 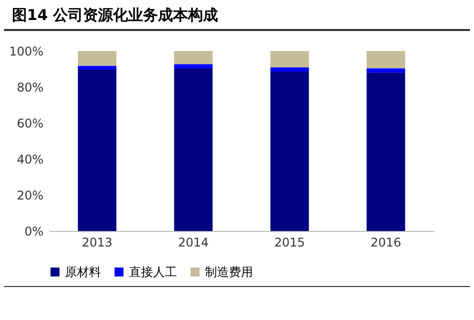 What do you see at coordinates (193, 243) in the screenshot?
I see `x-tick-label: 2014` at bounding box center [193, 243].